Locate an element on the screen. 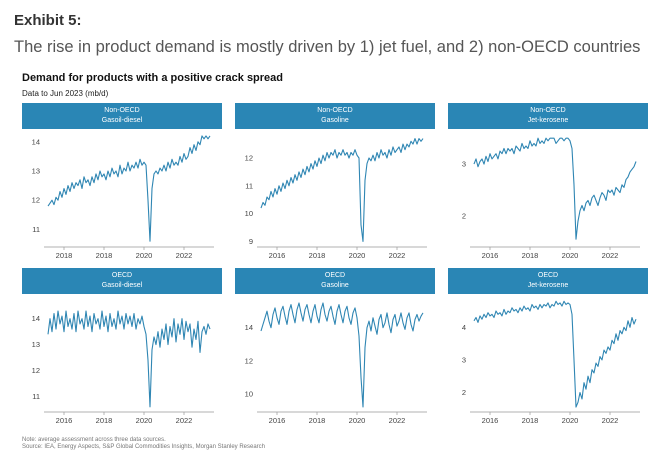  y-tick-label: 9 is located at coordinates (251, 241).